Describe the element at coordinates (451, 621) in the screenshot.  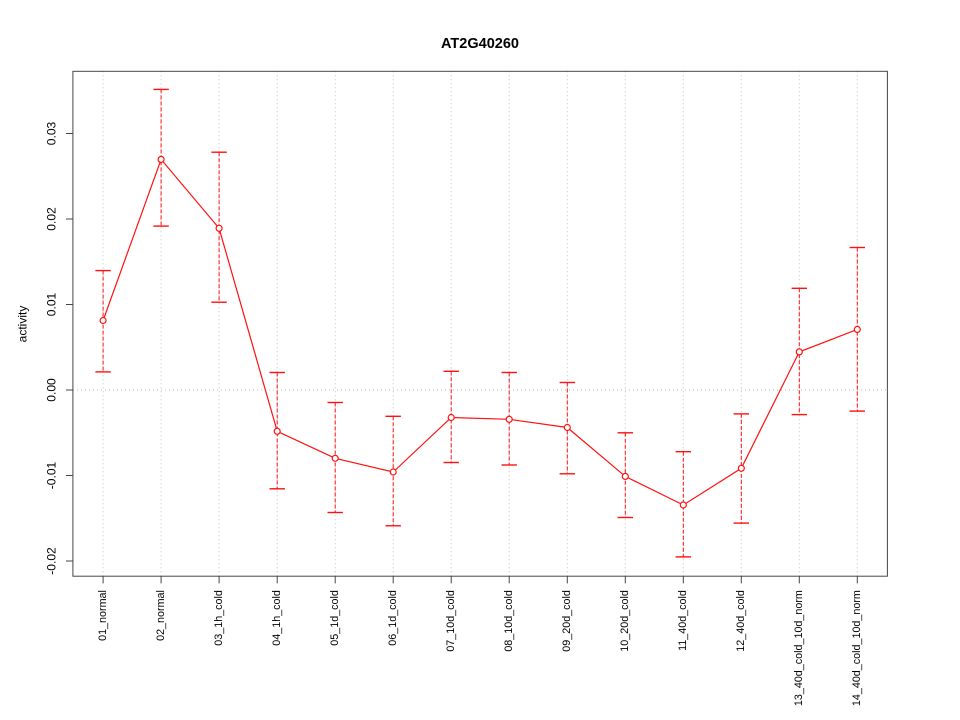
I see `svg-text: 07_10d_cold` at that location.